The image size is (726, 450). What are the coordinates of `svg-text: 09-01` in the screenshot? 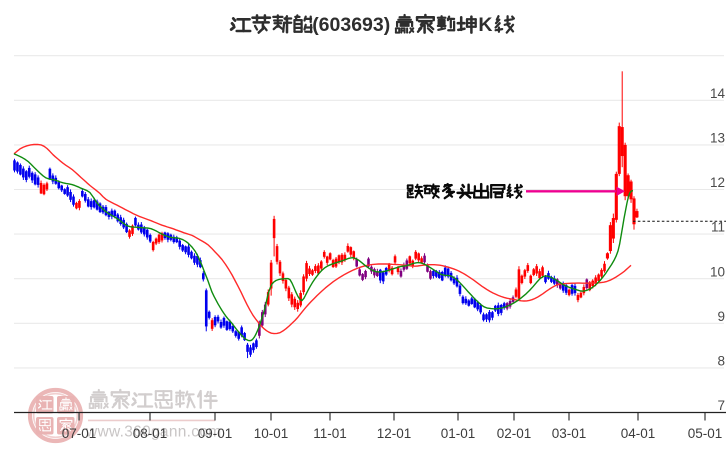 It's located at (215, 433).